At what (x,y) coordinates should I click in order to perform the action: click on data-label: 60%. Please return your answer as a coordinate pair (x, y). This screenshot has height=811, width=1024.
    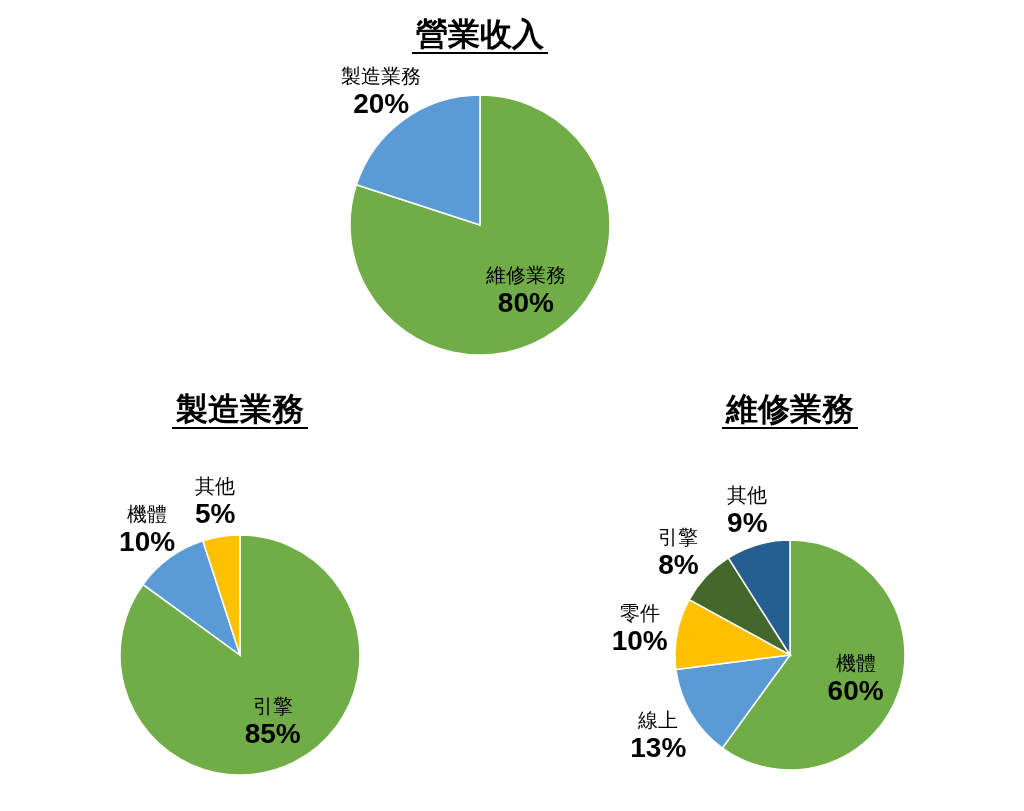
    Looking at the image, I should click on (855, 691).